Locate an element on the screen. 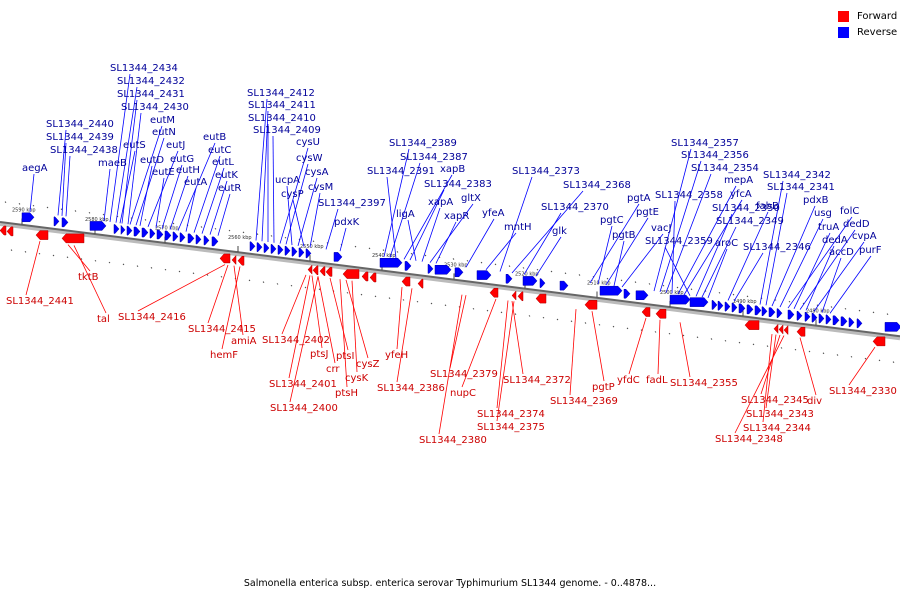 Image resolution: width=900 pixels, height=600 pixels. forward-gene-label: SL1344_2401 is located at coordinates (303, 384).